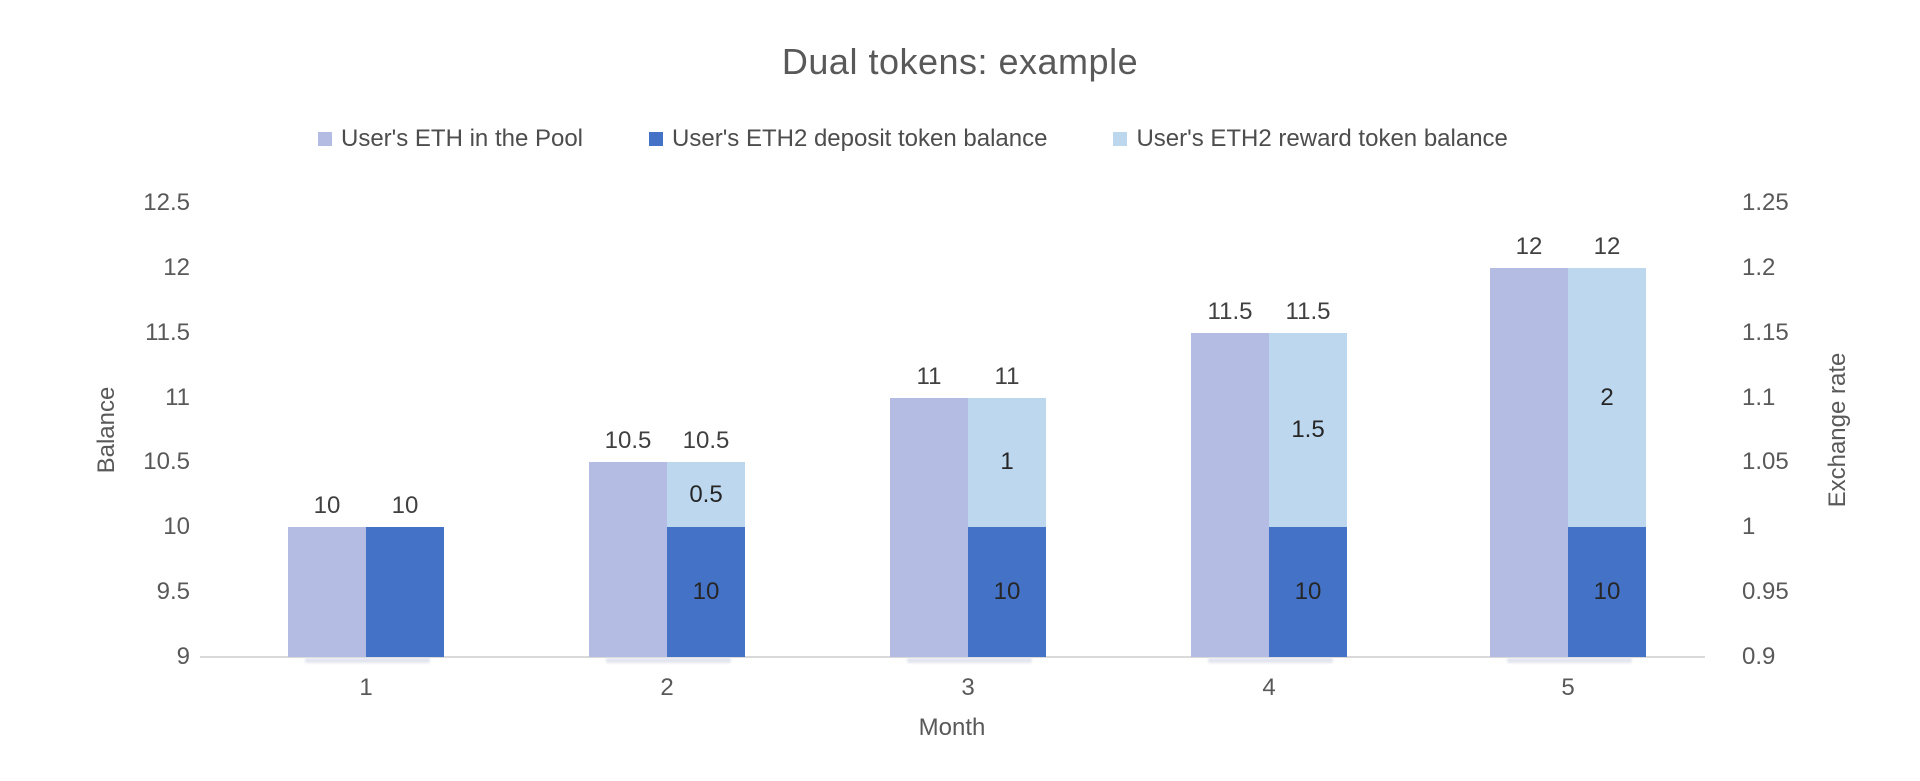 The width and height of the screenshot is (1920, 781). What do you see at coordinates (327, 506) in the screenshot?
I see `data-label-pool: 10` at bounding box center [327, 506].